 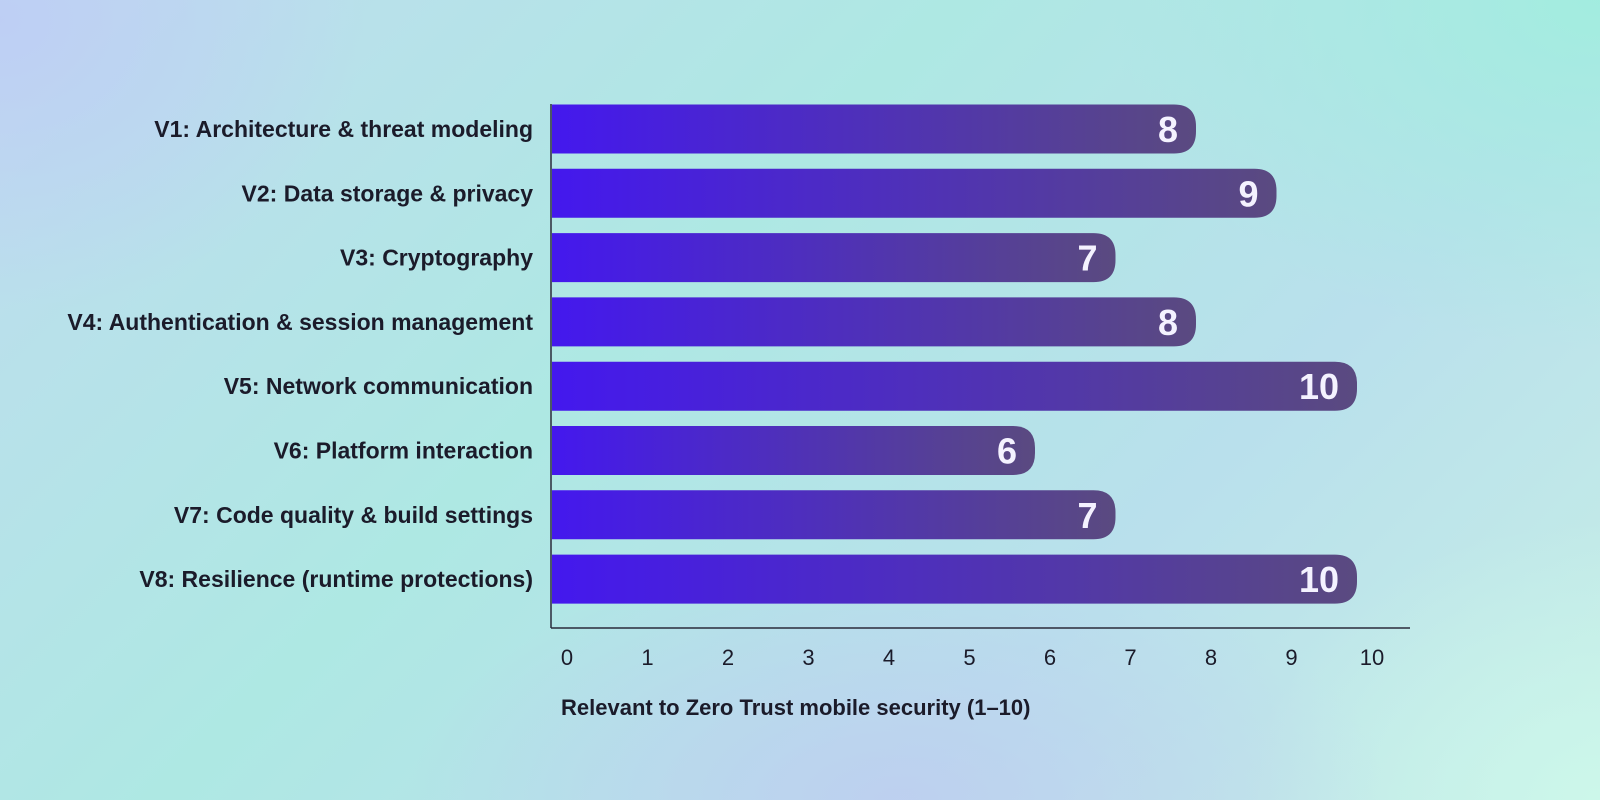 What do you see at coordinates (343, 129) in the screenshot?
I see `category-label-1: V1: Architecture & threat modeling` at bounding box center [343, 129].